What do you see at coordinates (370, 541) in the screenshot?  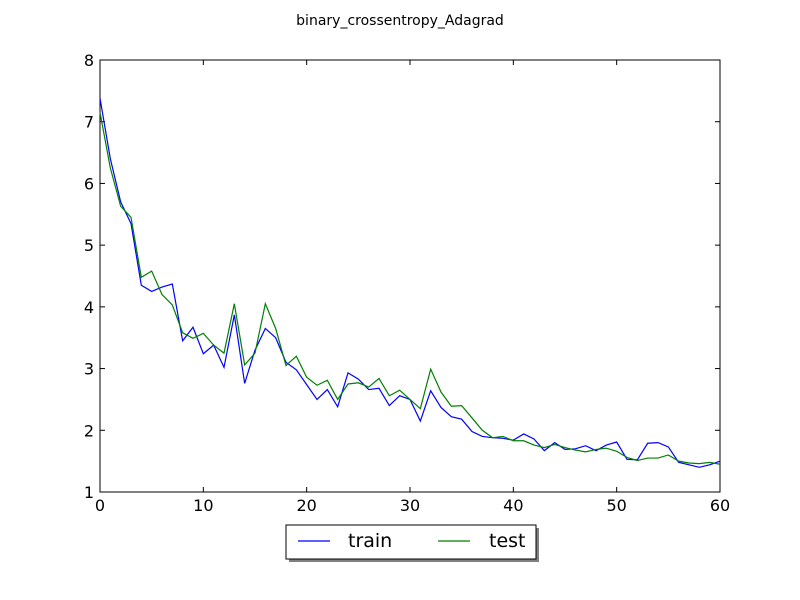 I see `legend-label-train: train` at bounding box center [370, 541].